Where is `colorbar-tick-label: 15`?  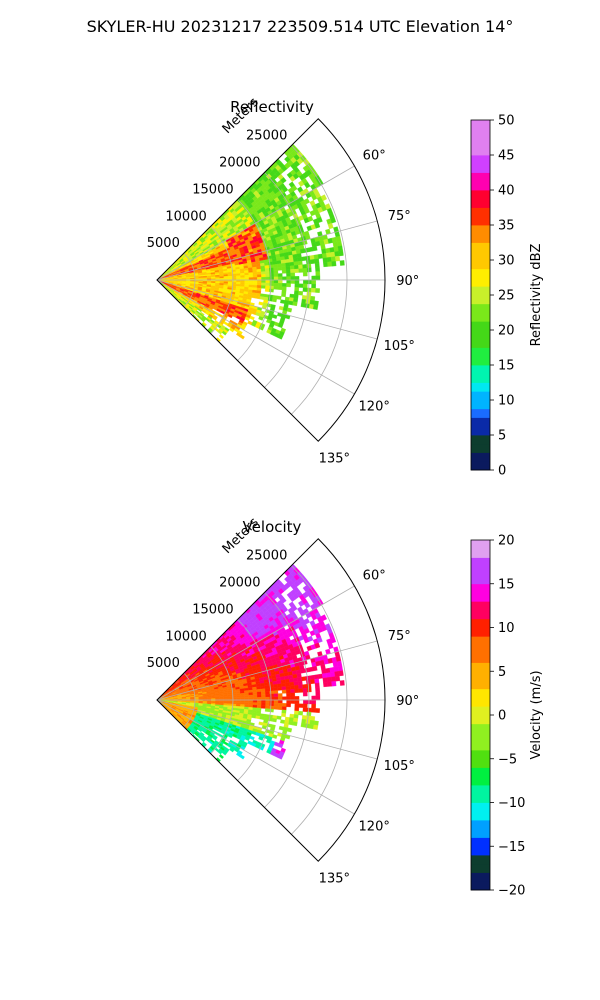 colorbar-tick-label: 15 is located at coordinates (506, 584).